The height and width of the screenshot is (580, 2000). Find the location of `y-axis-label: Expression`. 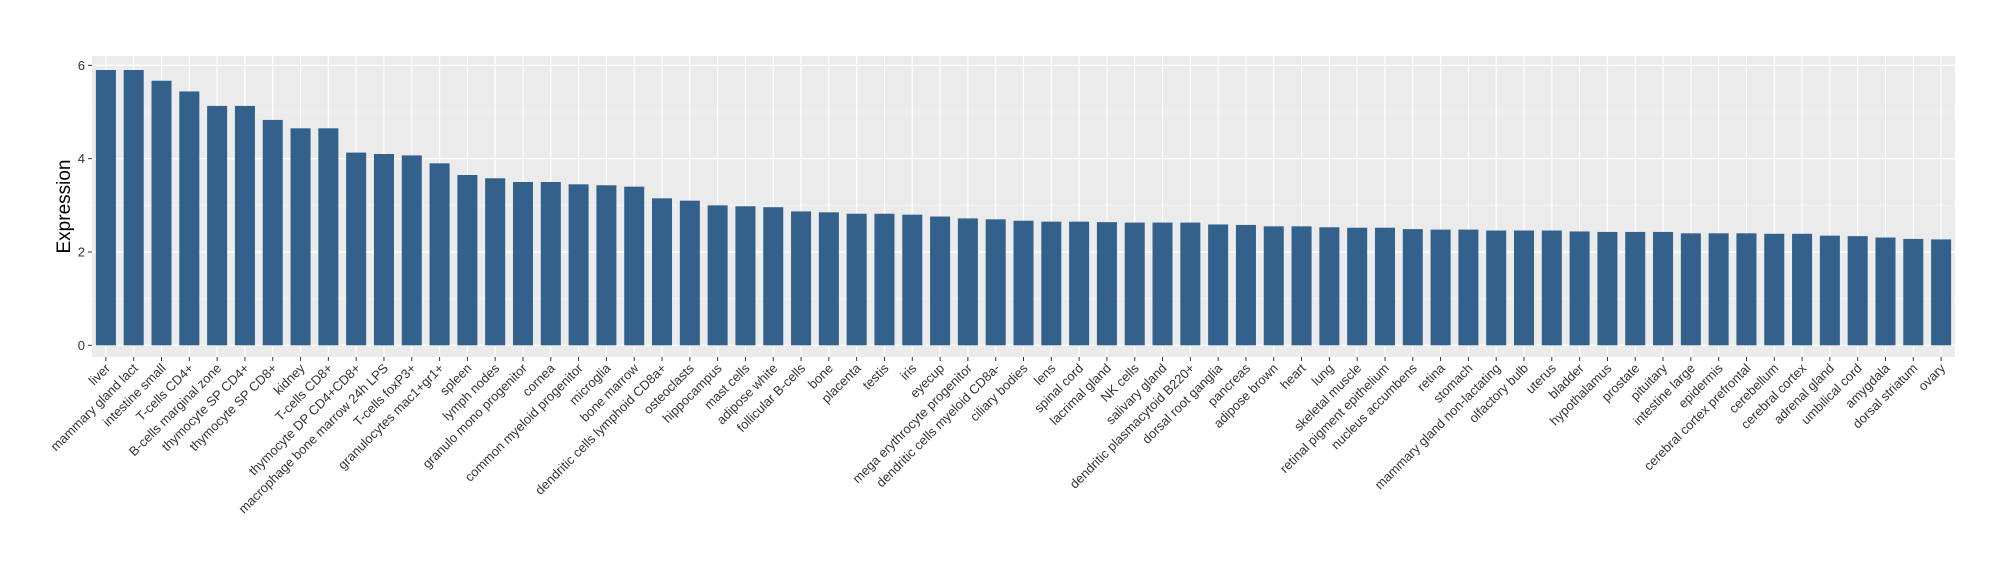

y-axis-label: Expression is located at coordinates (64, 207).